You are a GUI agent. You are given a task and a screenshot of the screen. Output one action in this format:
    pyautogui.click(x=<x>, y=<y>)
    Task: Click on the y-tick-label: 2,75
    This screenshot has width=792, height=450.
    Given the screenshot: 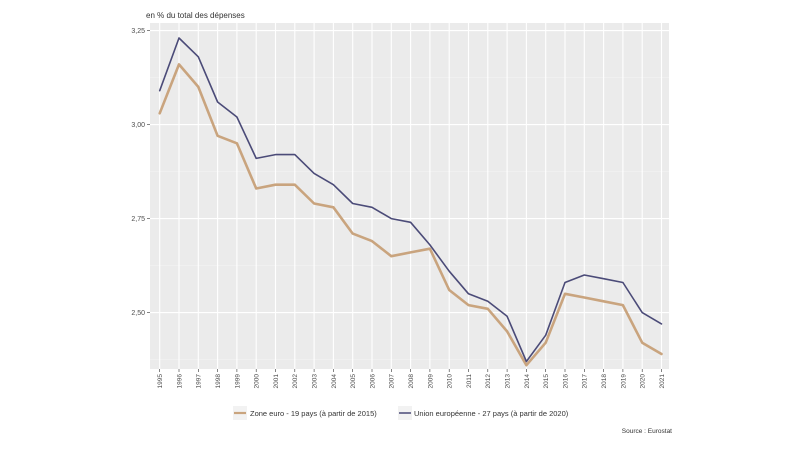 What is the action you would take?
    pyautogui.click(x=138, y=219)
    